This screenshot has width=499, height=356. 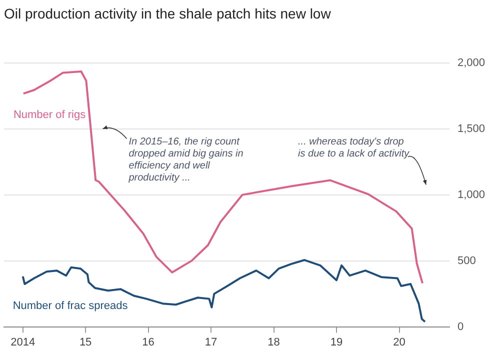 I want to click on y-tick-label: 1,000, so click(x=471, y=194).